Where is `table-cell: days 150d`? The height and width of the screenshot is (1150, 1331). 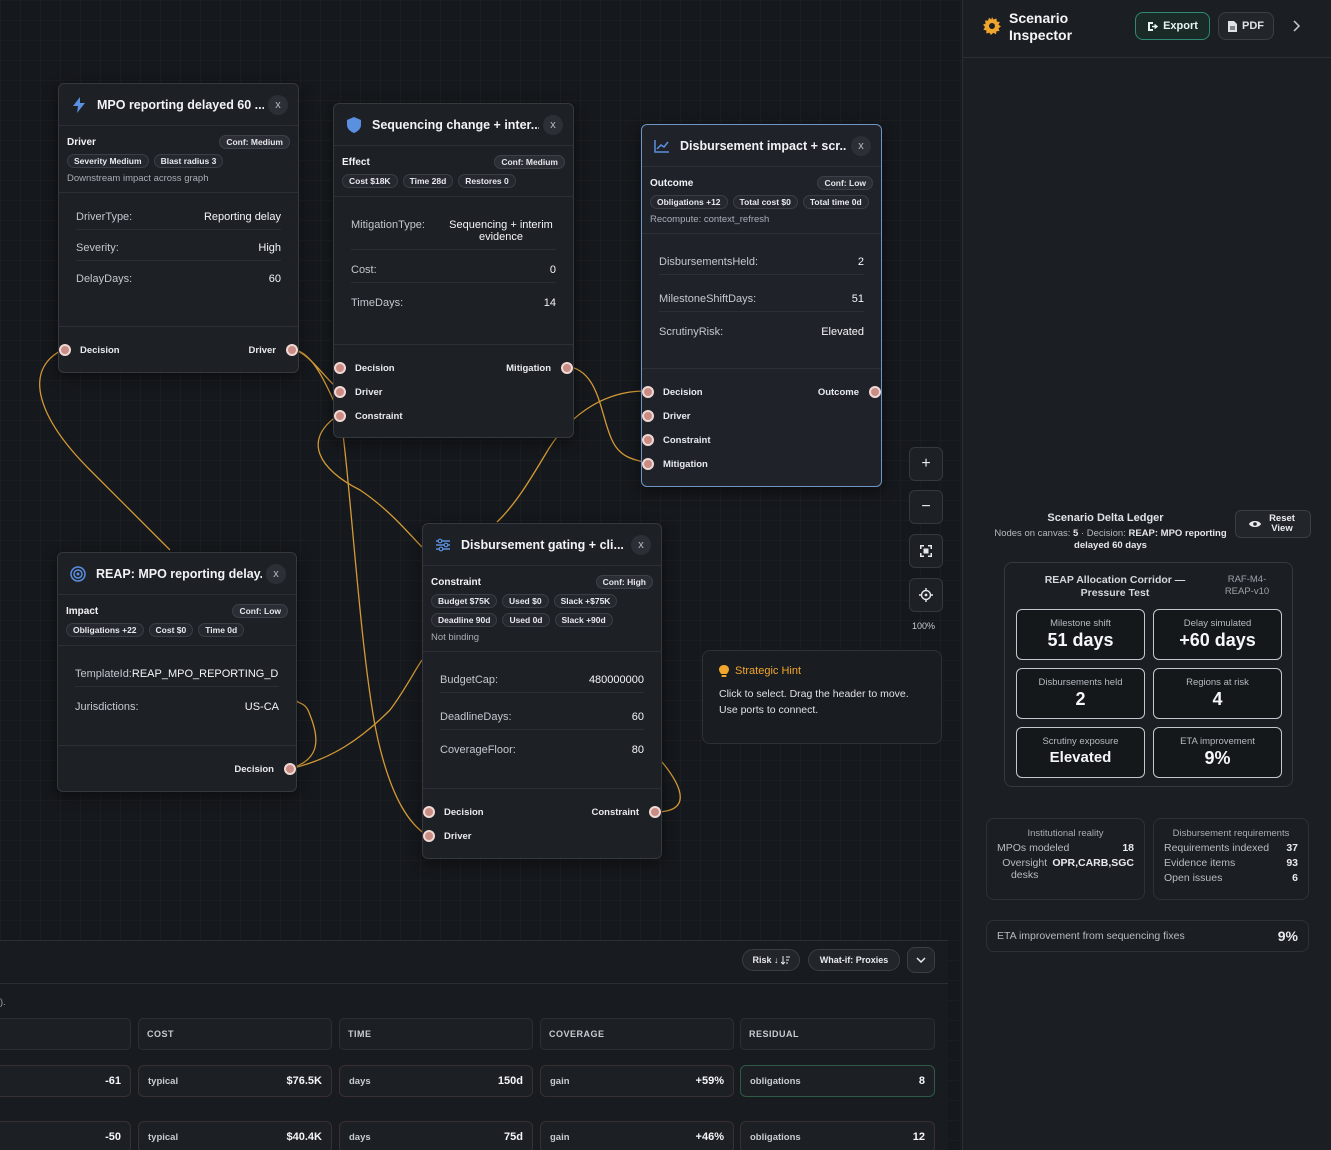 table-cell: days 150d is located at coordinates (436, 1081).